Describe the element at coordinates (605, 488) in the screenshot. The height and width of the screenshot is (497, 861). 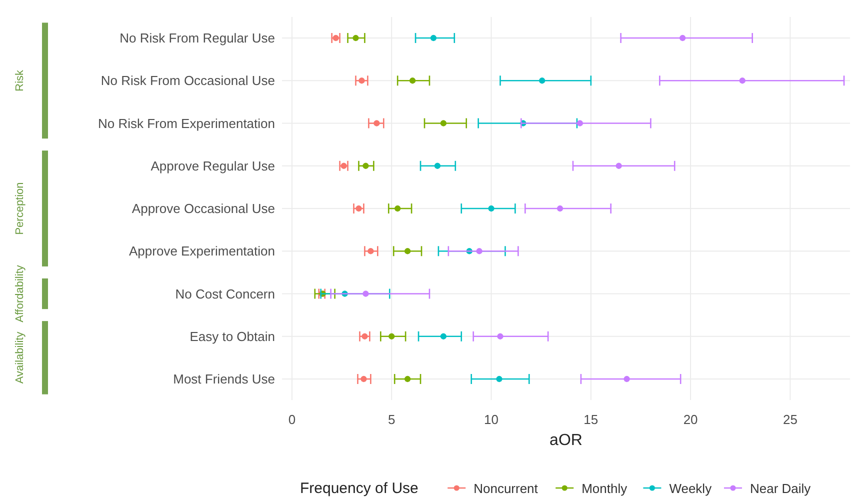
I see `legend-label: Monthly` at that location.